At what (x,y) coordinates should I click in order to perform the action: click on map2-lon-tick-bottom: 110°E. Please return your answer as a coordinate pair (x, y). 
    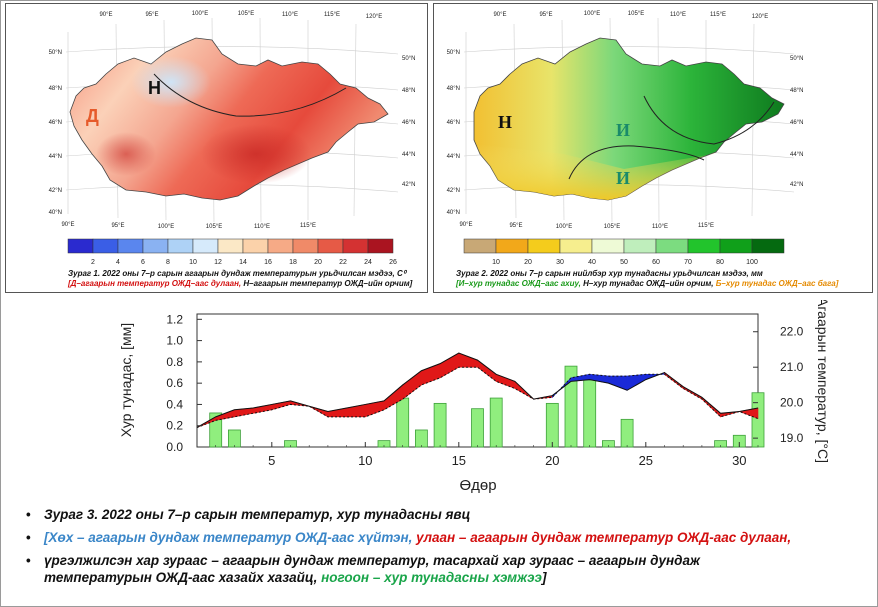
    Looking at the image, I should click on (660, 227).